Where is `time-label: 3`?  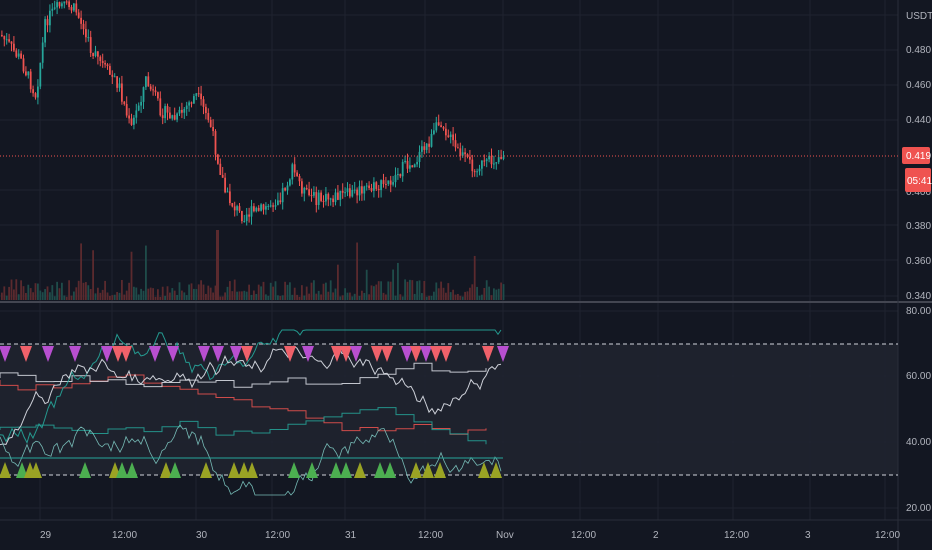
time-label: 3 is located at coordinates (808, 535).